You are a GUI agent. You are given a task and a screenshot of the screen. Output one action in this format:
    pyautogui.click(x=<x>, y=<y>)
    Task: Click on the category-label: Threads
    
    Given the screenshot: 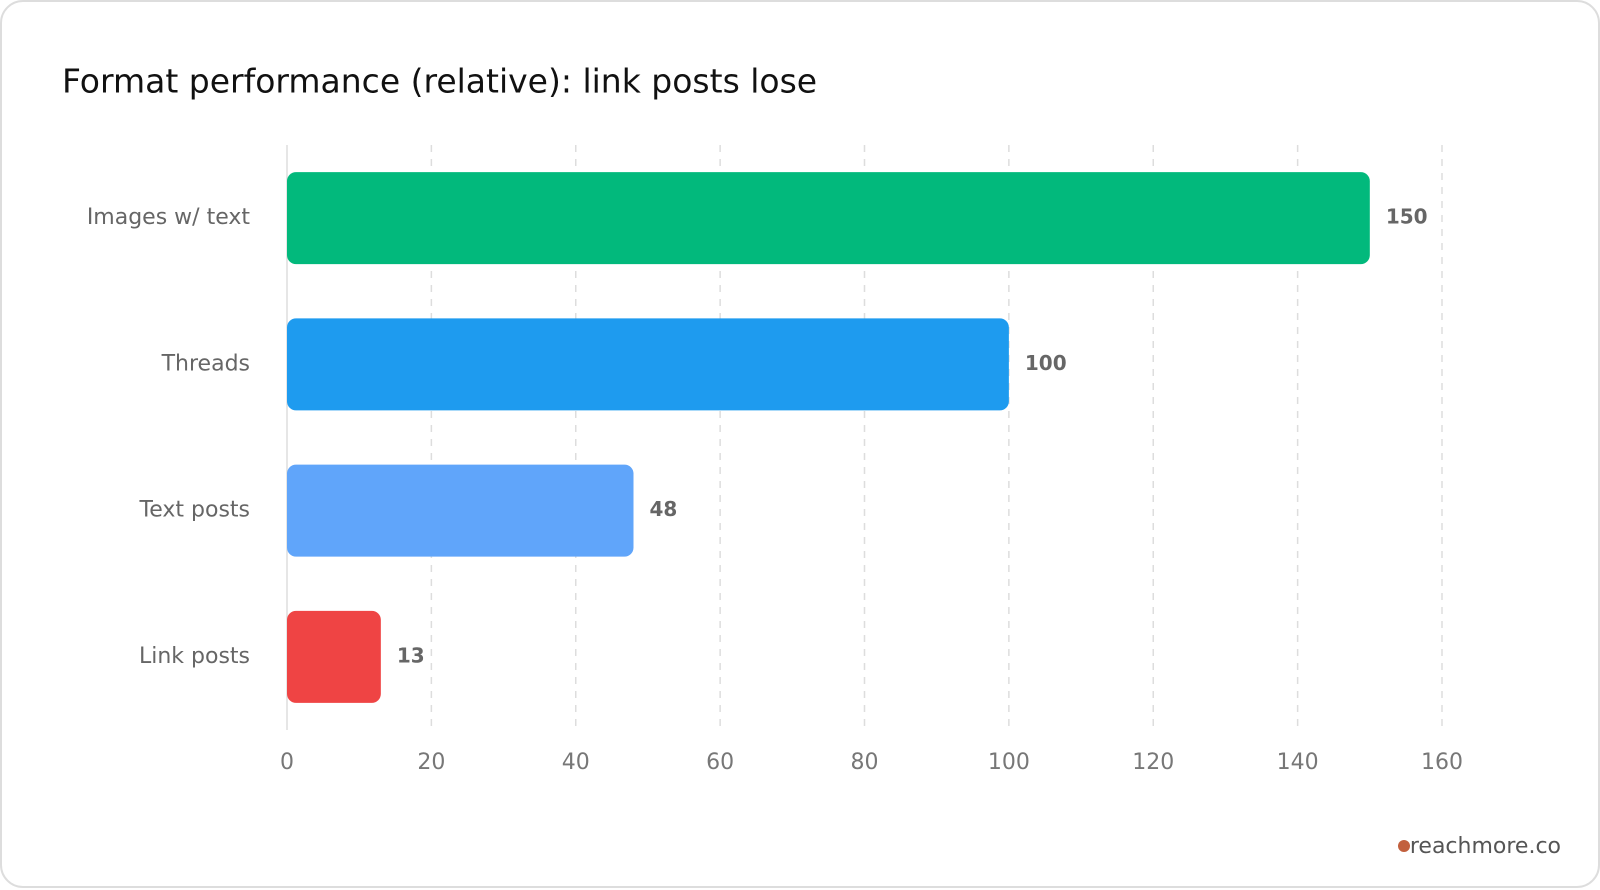 What is the action you would take?
    pyautogui.click(x=205, y=363)
    